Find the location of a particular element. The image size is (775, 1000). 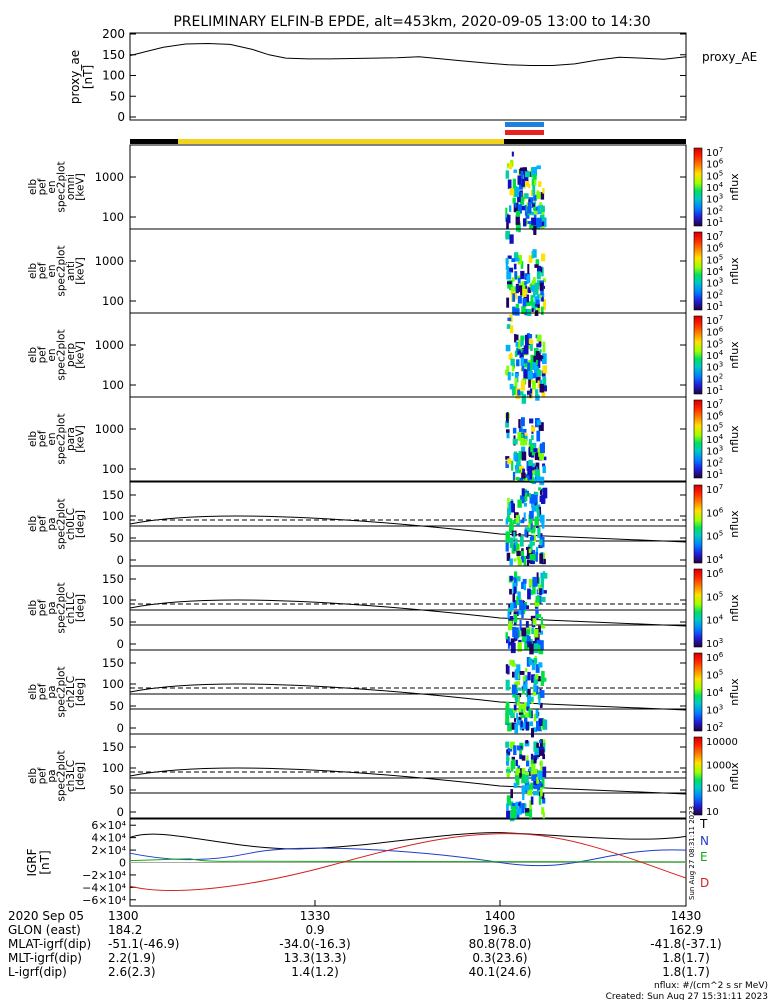

colorbar-tick-label: 104 is located at coordinates (715, 355).